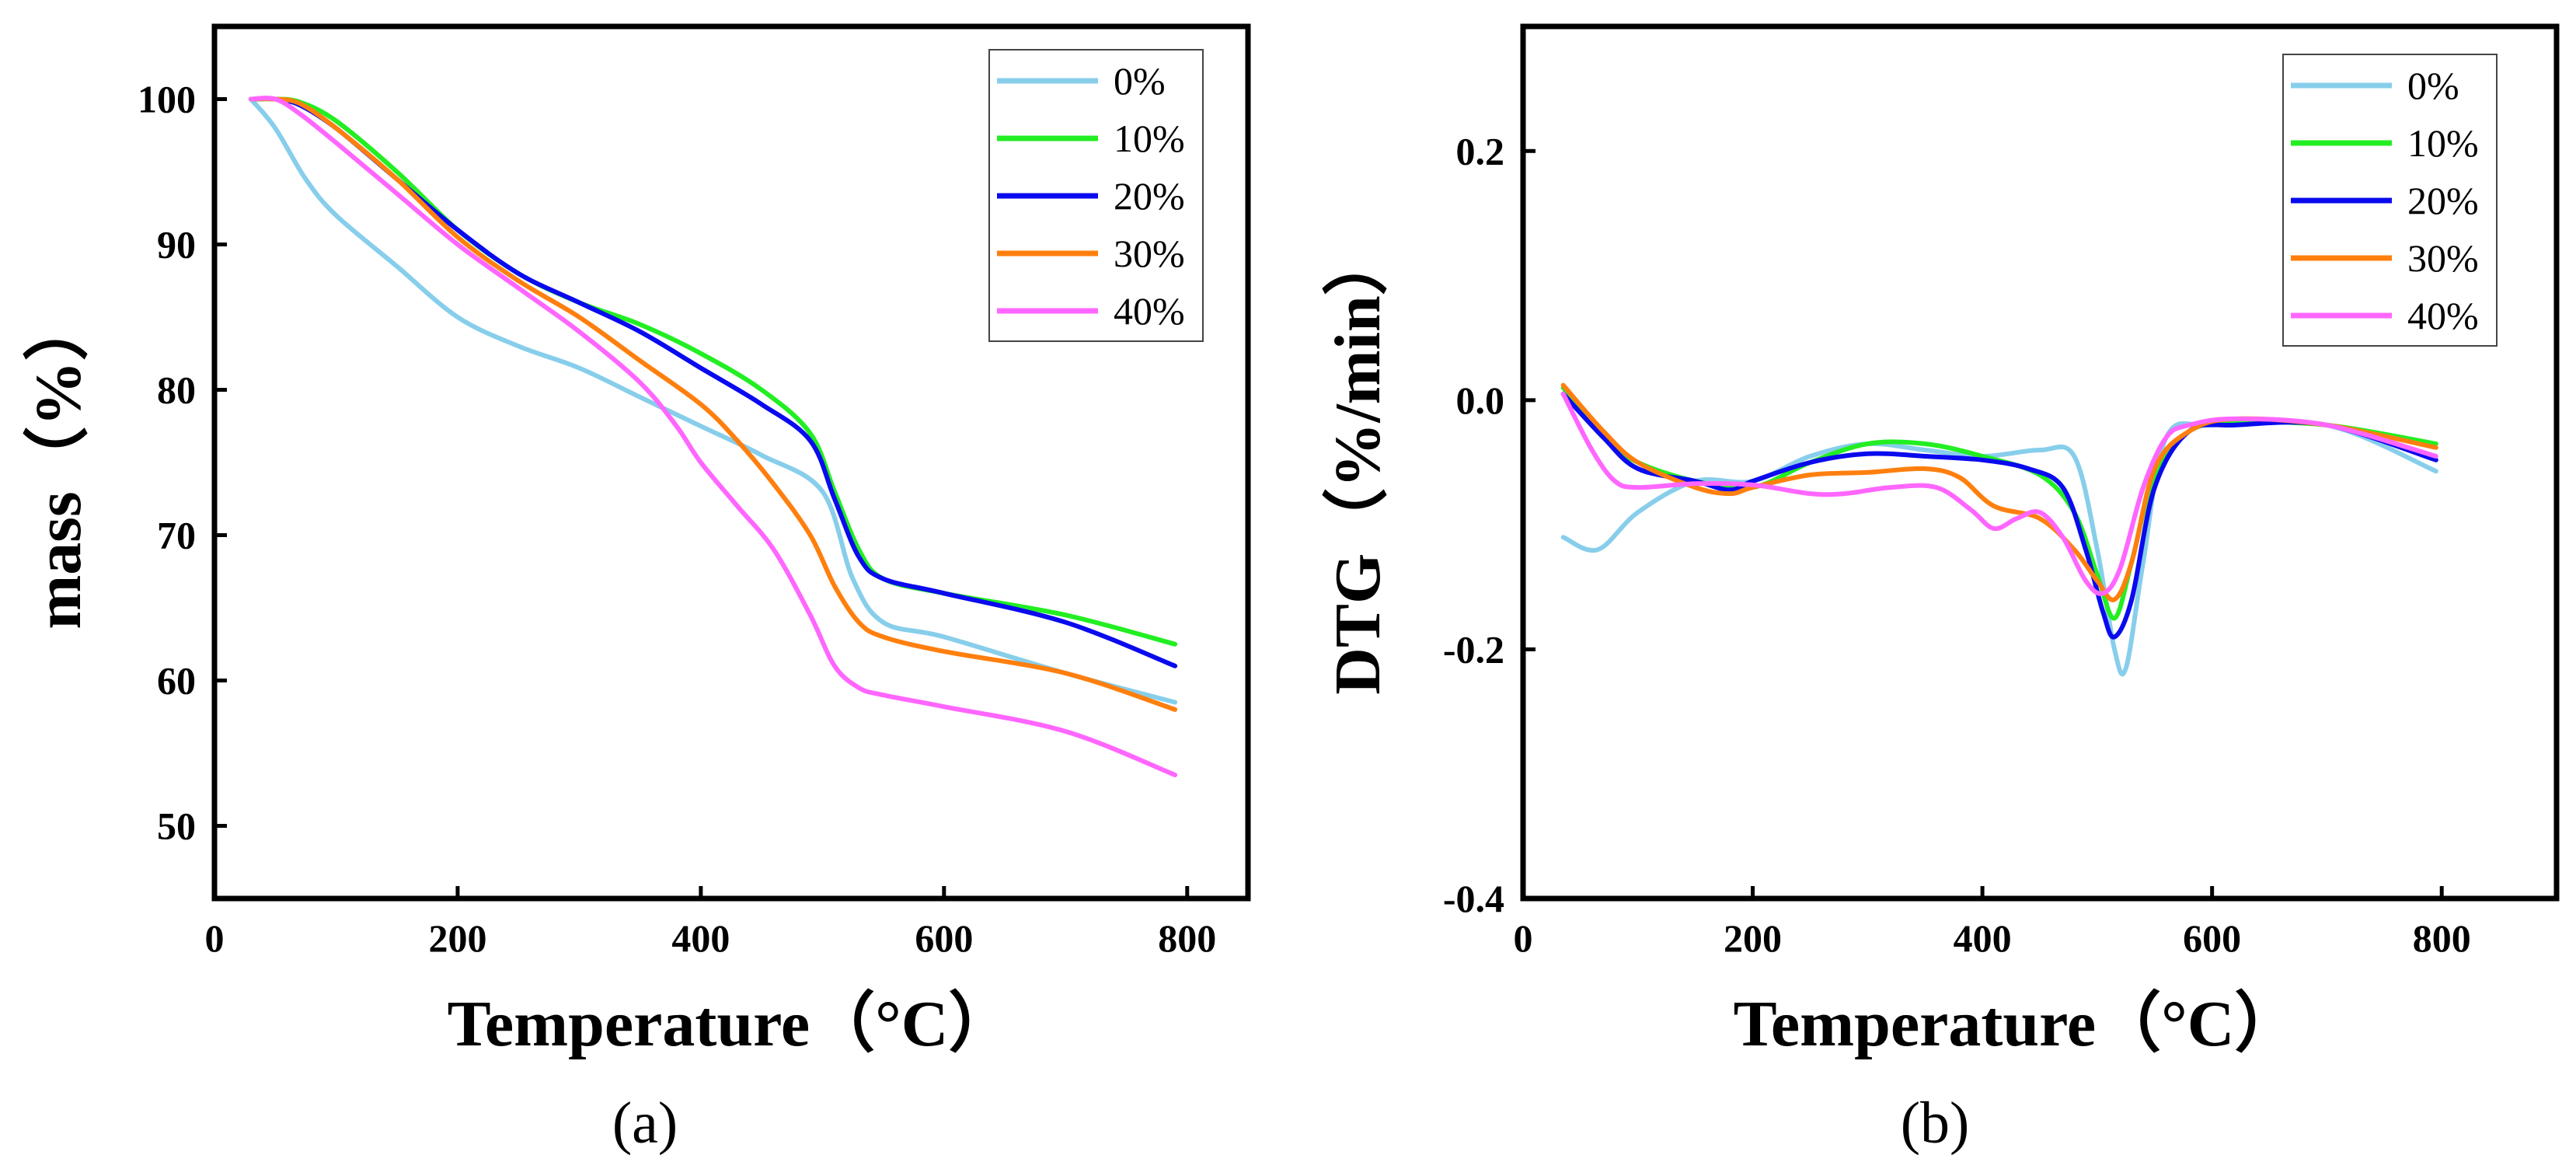 The width and height of the screenshot is (2576, 1169). Describe the element at coordinates (2390, 200) in the screenshot. I see `panel-b-legend: 0% 10% 20% 30% 40%` at that location.